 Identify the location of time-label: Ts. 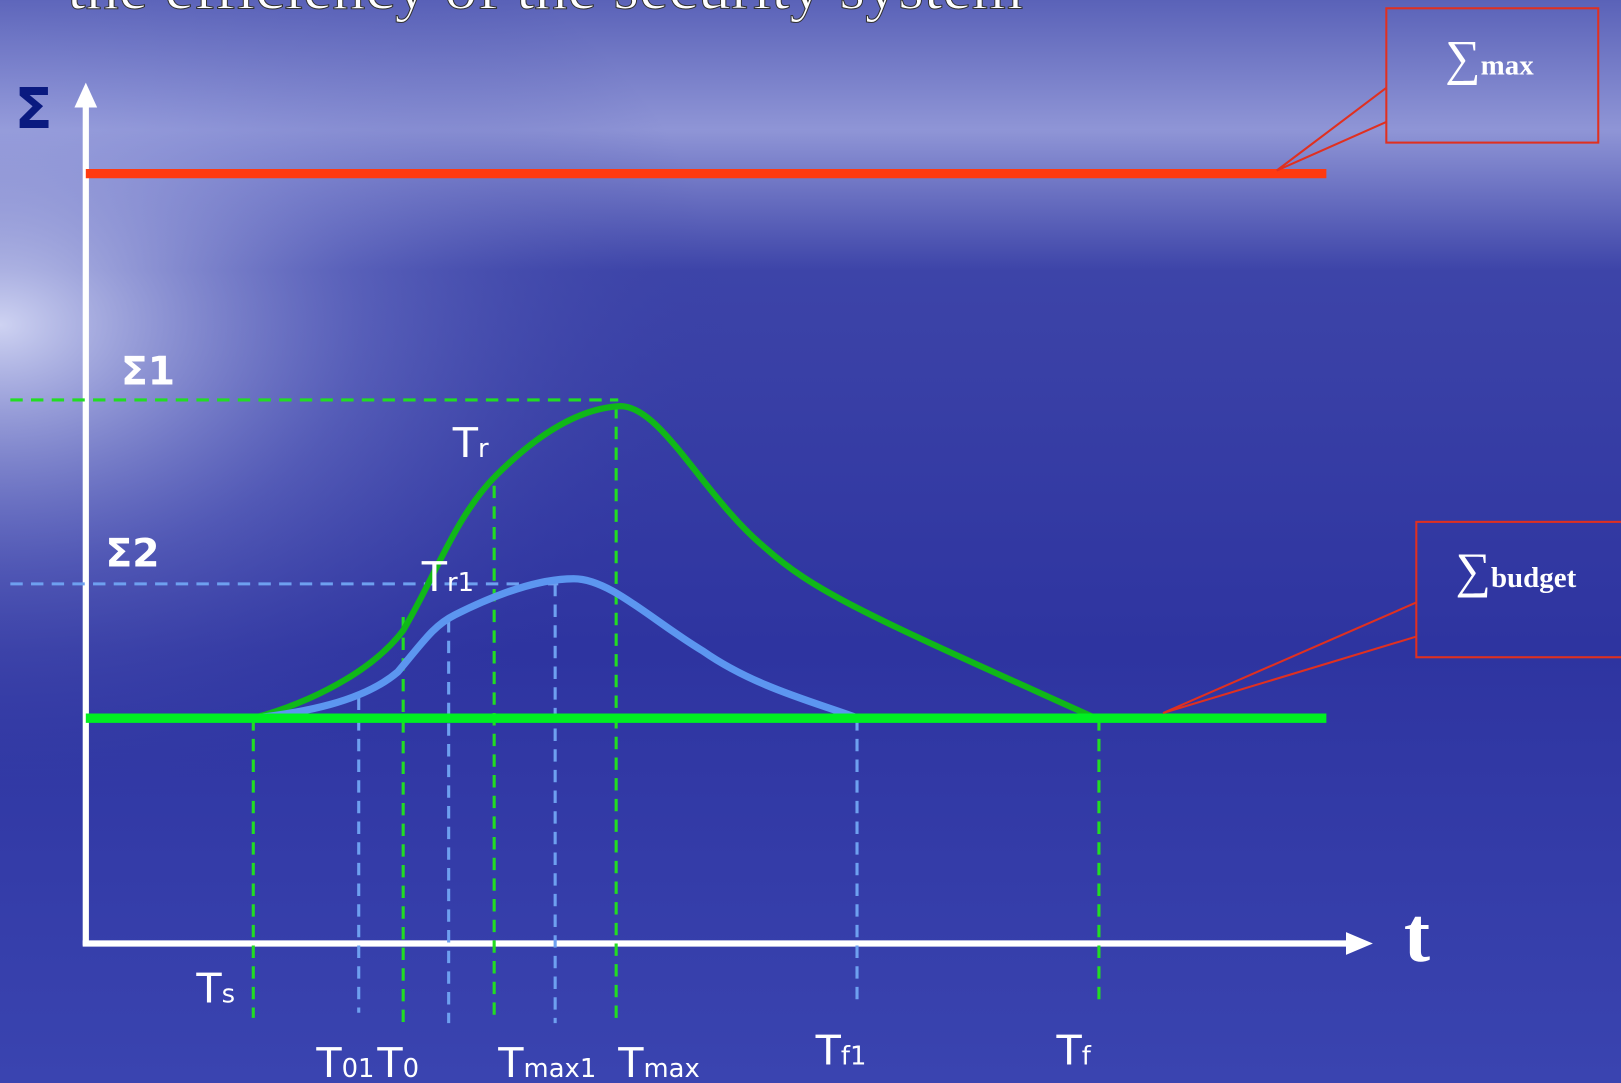
(215, 988).